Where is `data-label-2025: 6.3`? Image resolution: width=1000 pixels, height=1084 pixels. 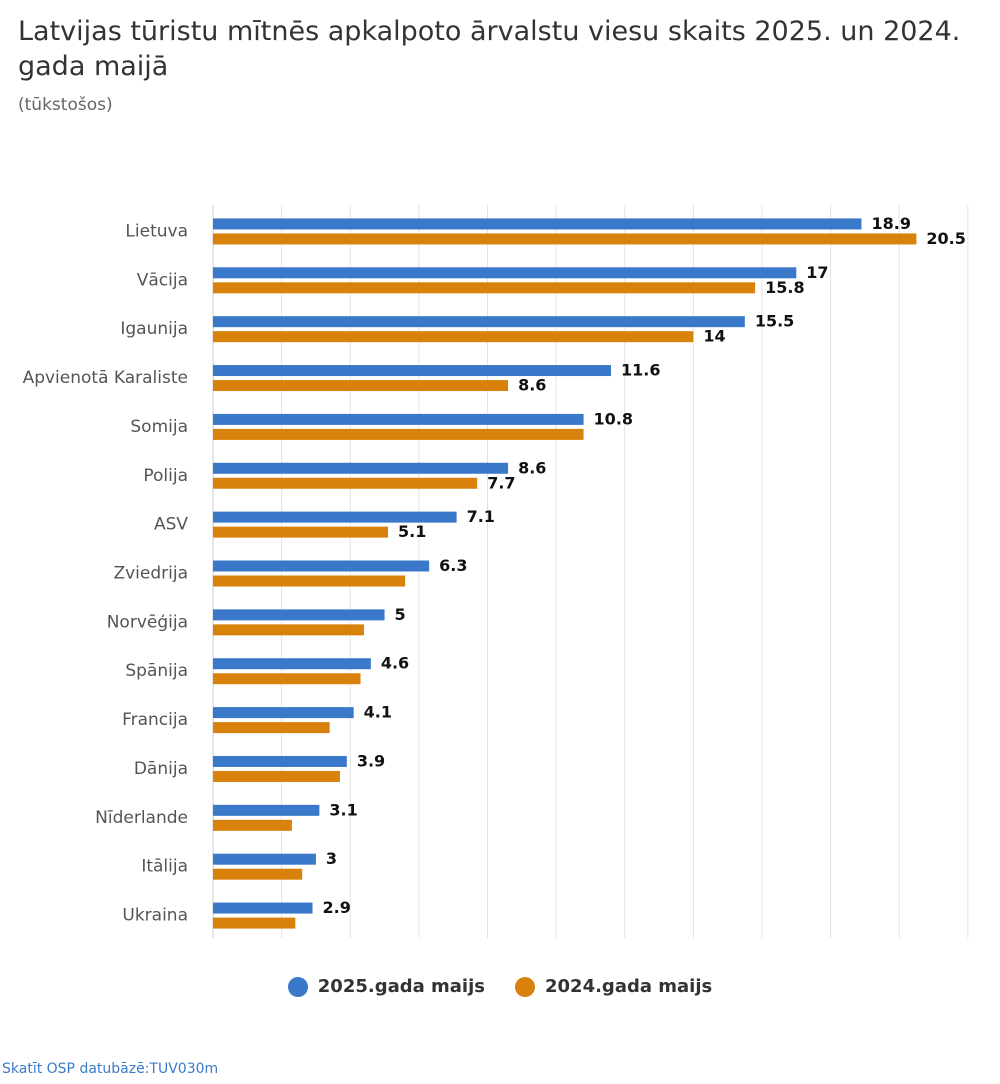
data-label-2025: 6.3 is located at coordinates (453, 565).